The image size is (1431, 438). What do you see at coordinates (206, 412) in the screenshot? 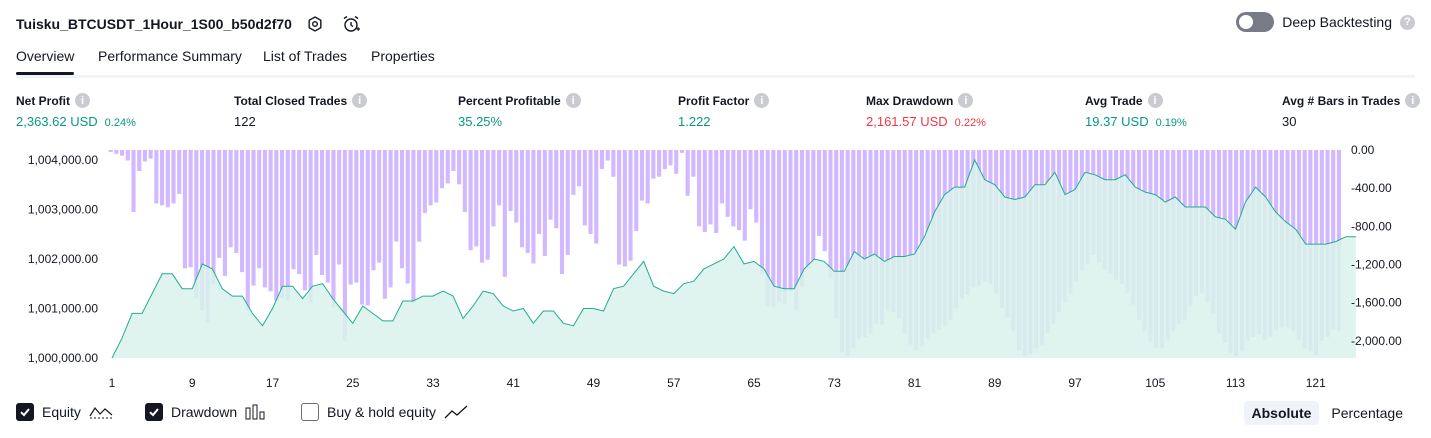
I see `legend-drawdown: Drawdown` at bounding box center [206, 412].